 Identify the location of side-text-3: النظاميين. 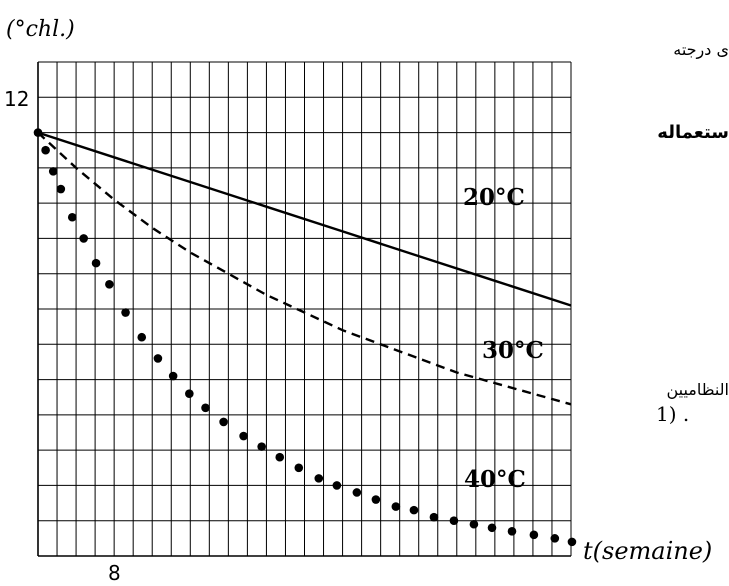
(697, 389).